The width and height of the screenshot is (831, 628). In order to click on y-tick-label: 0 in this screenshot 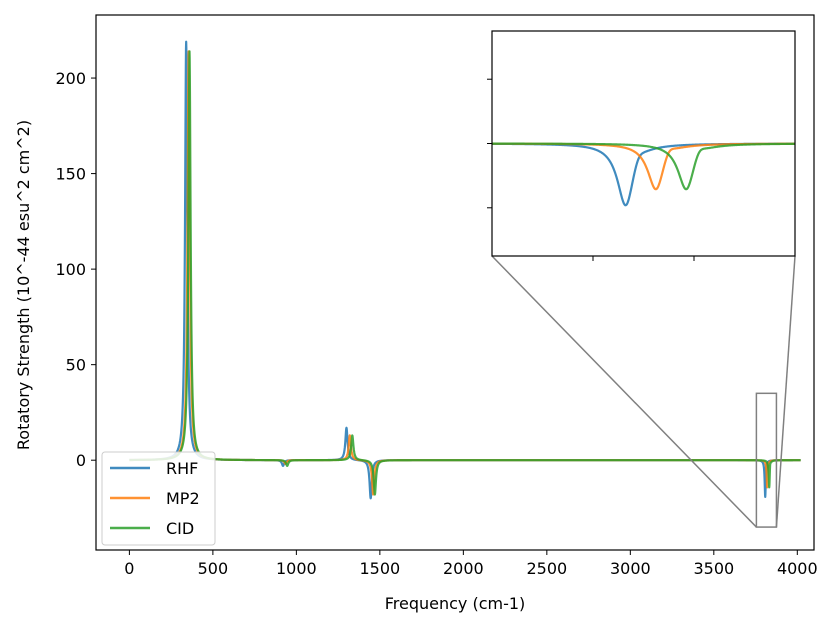, I will do `click(81, 460)`.